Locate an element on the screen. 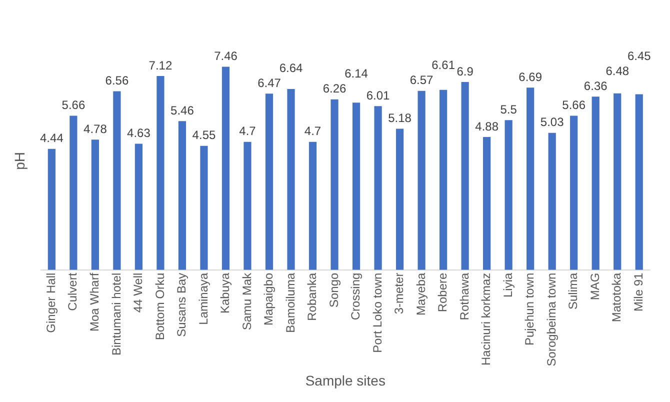  data-label: 6.48 is located at coordinates (618, 71).